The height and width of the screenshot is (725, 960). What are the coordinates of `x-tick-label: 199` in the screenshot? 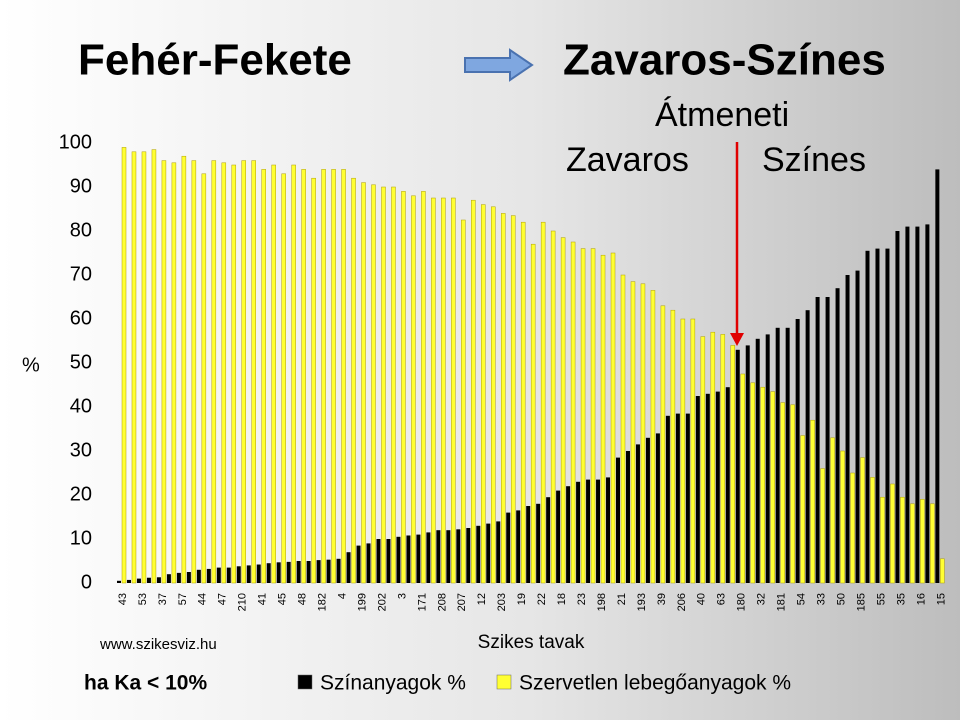 It's located at (362, 602).